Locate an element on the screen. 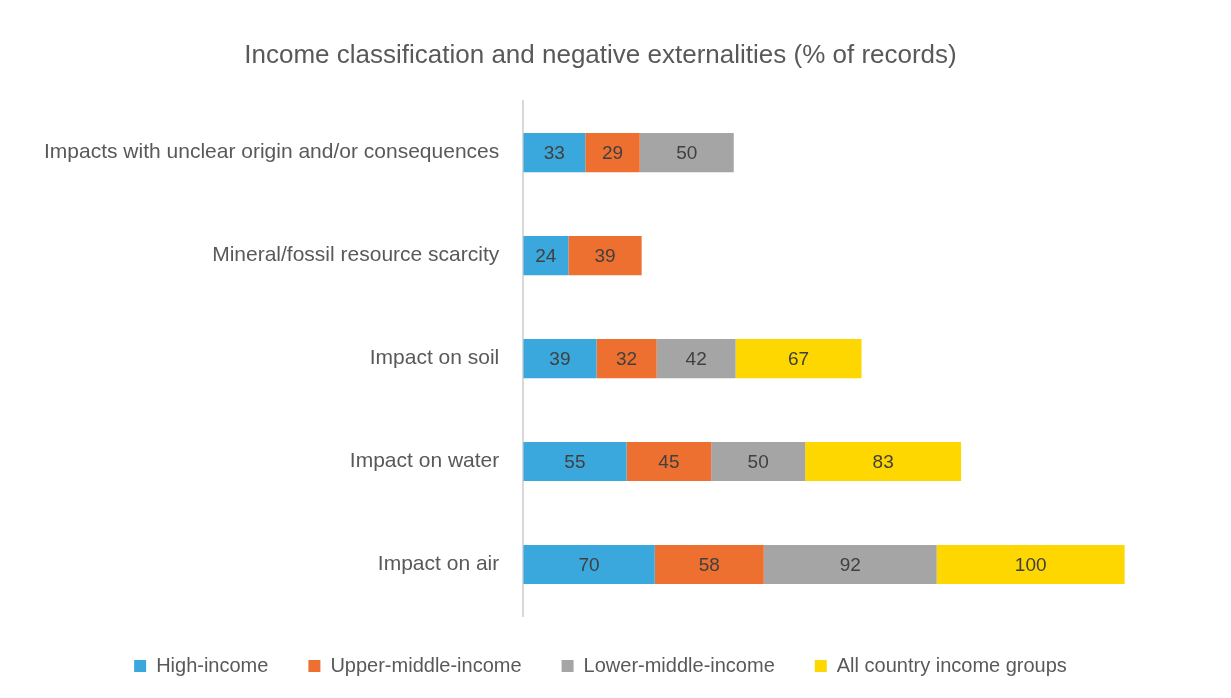  chart-title: Income classification and negative externalities (% of records) is located at coordinates (600, 53).